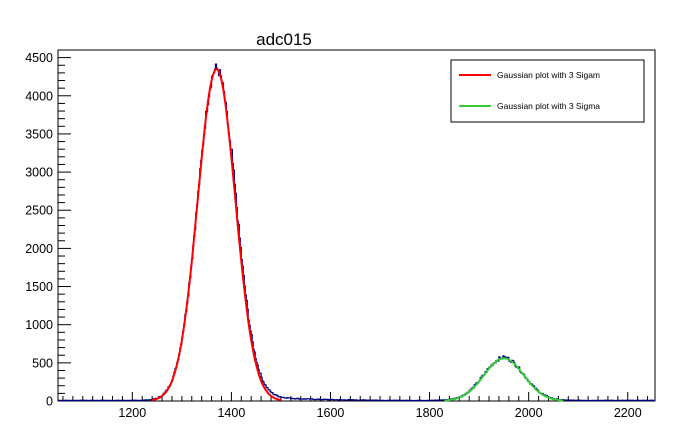 This screenshot has height=439, width=688. I want to click on legend-box, so click(547, 91).